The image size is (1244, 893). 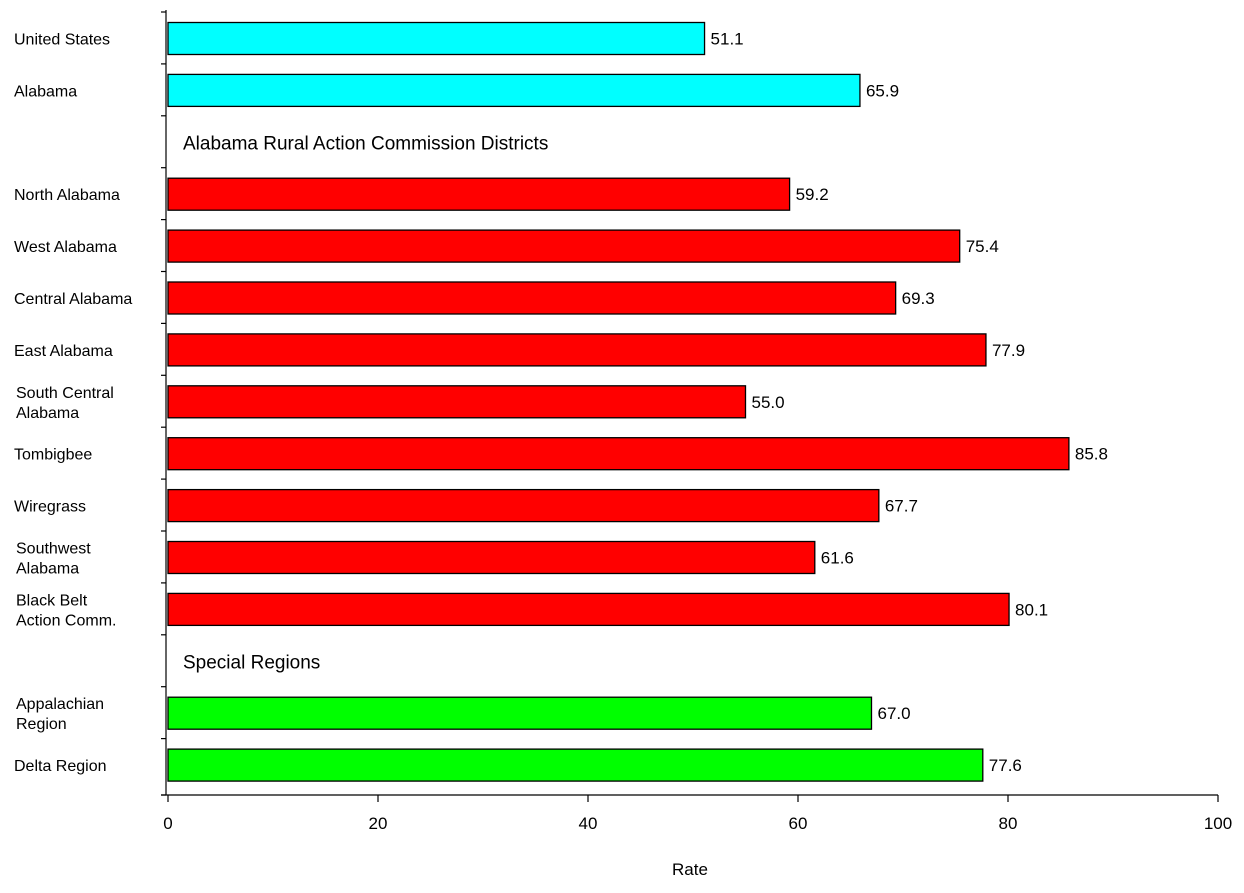 What do you see at coordinates (53, 549) in the screenshot?
I see `category-label: Southwest` at bounding box center [53, 549].